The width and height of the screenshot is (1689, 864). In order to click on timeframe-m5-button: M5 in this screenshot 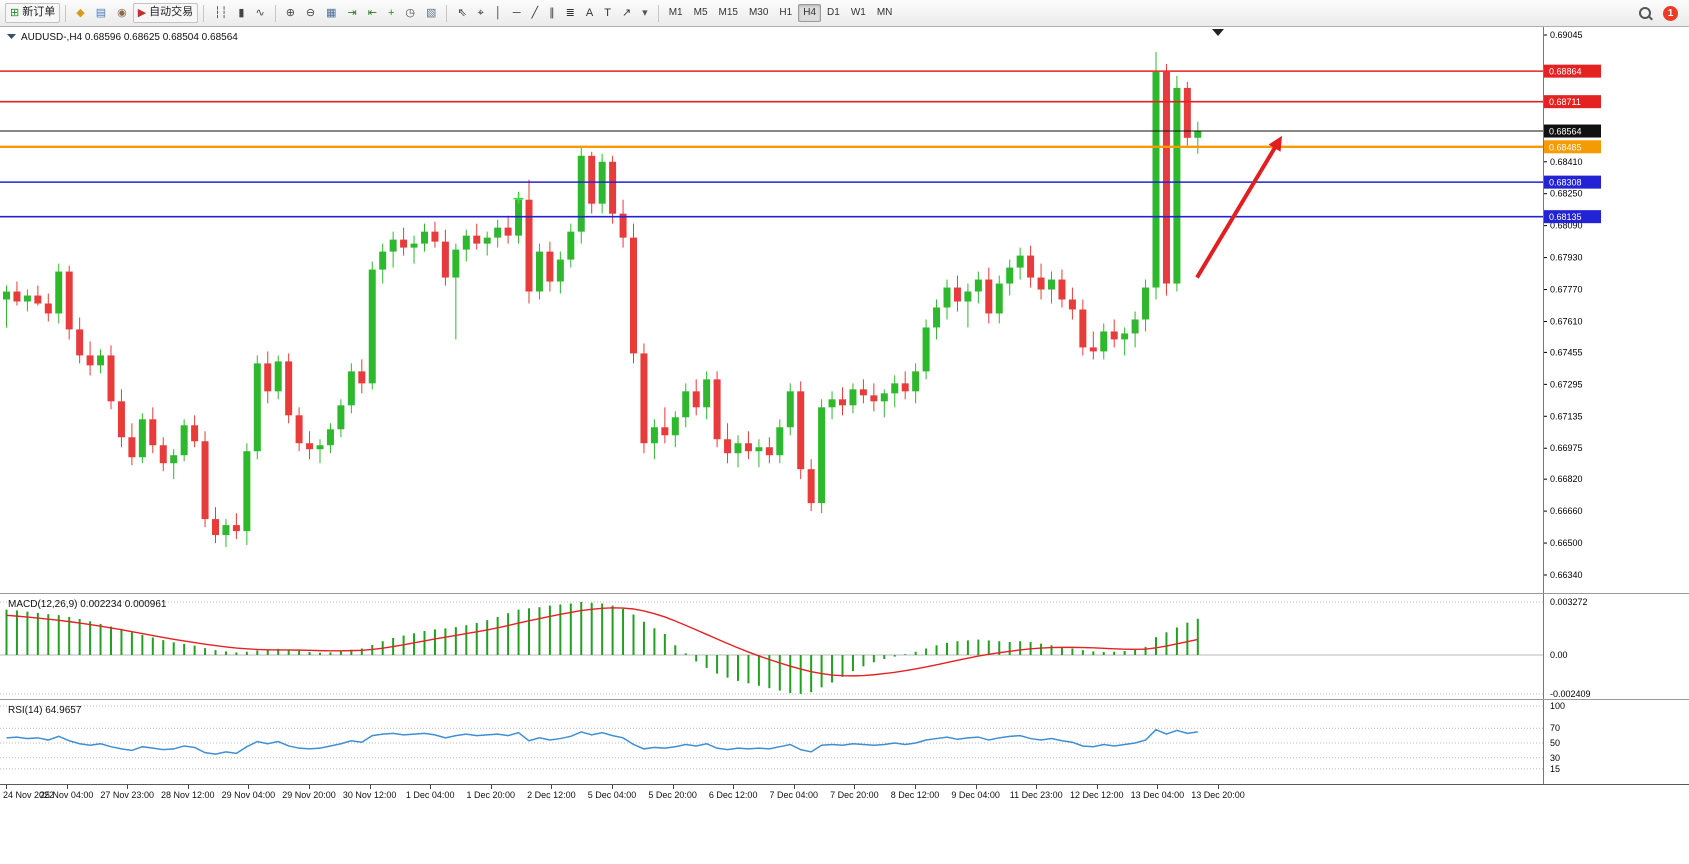, I will do `click(701, 13)`.